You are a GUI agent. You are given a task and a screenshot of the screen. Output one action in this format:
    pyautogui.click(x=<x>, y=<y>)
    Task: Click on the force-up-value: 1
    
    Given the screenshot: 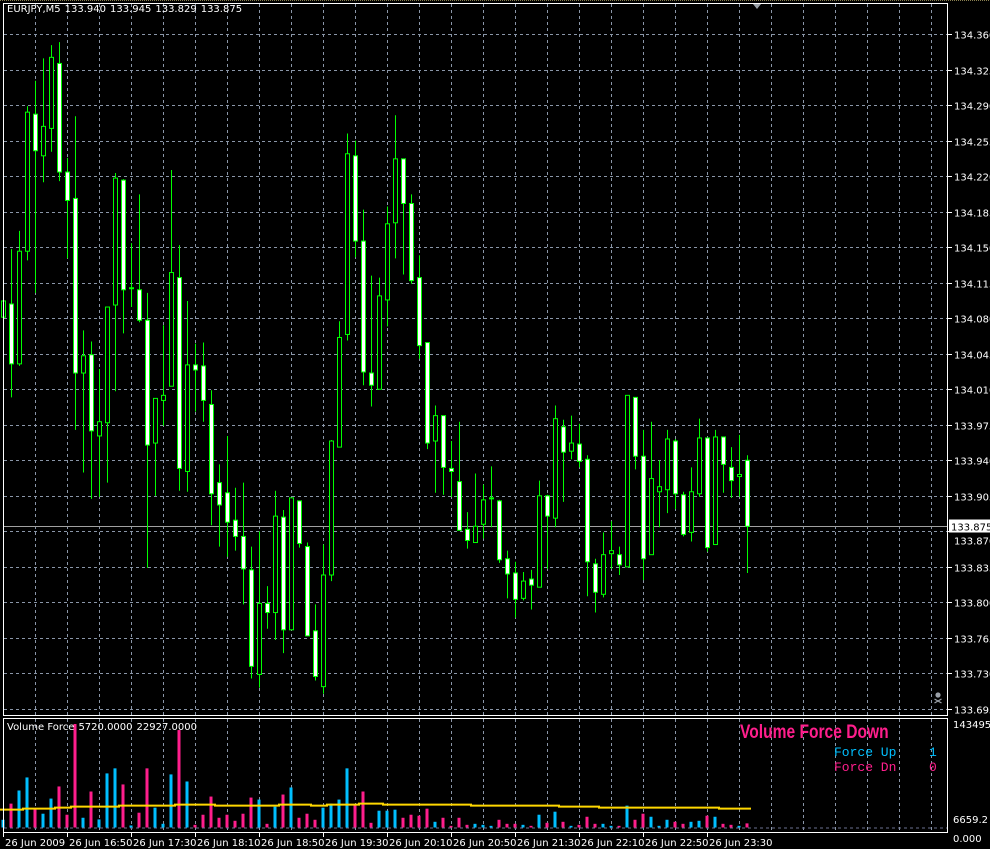 What is the action you would take?
    pyautogui.click(x=933, y=752)
    